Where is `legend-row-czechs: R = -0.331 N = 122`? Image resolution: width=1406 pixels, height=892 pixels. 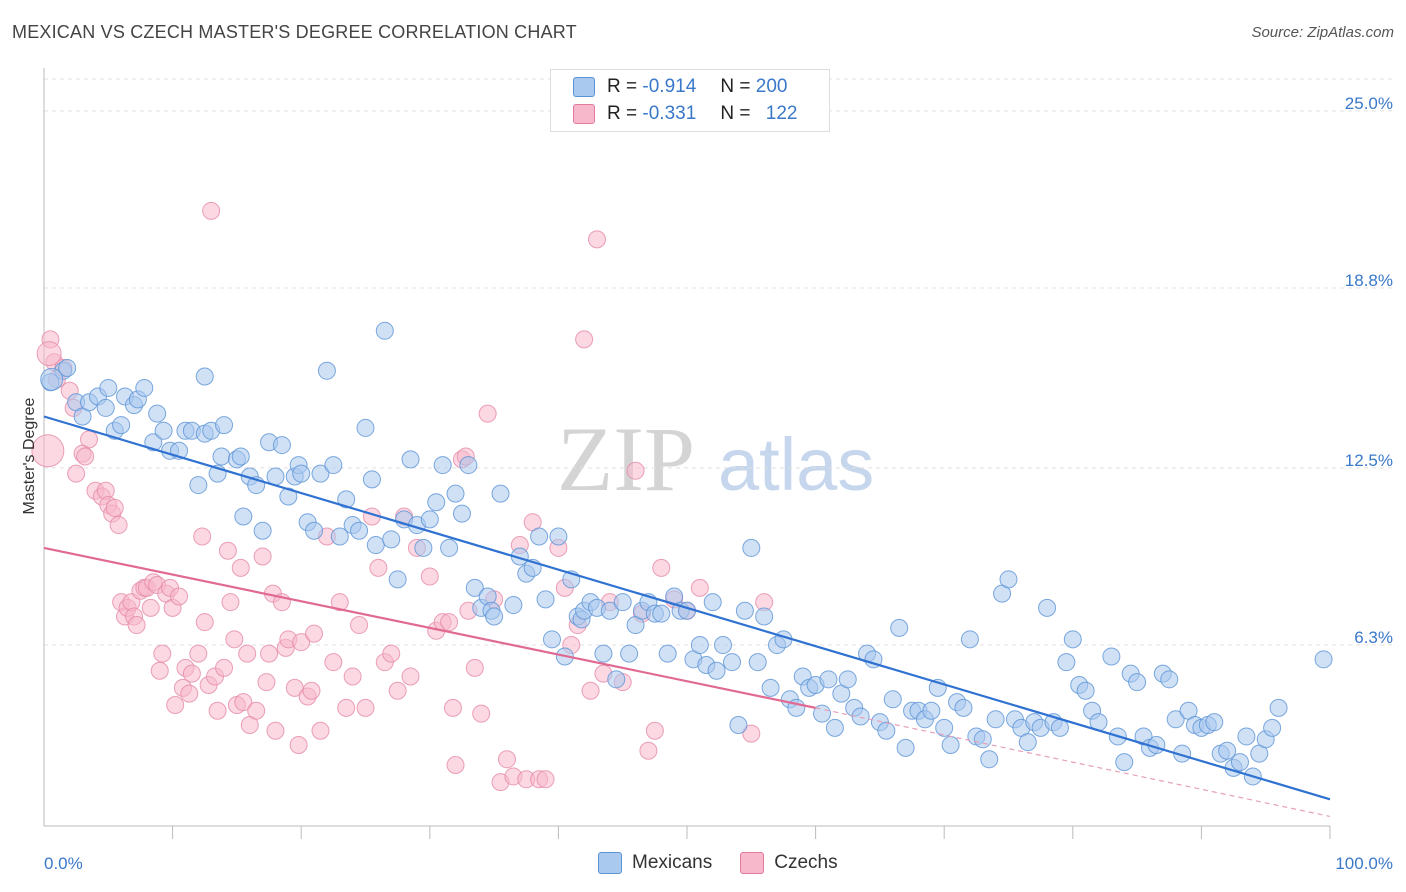 legend-row-czechs: R = -0.331 N = 122 is located at coordinates (685, 114).